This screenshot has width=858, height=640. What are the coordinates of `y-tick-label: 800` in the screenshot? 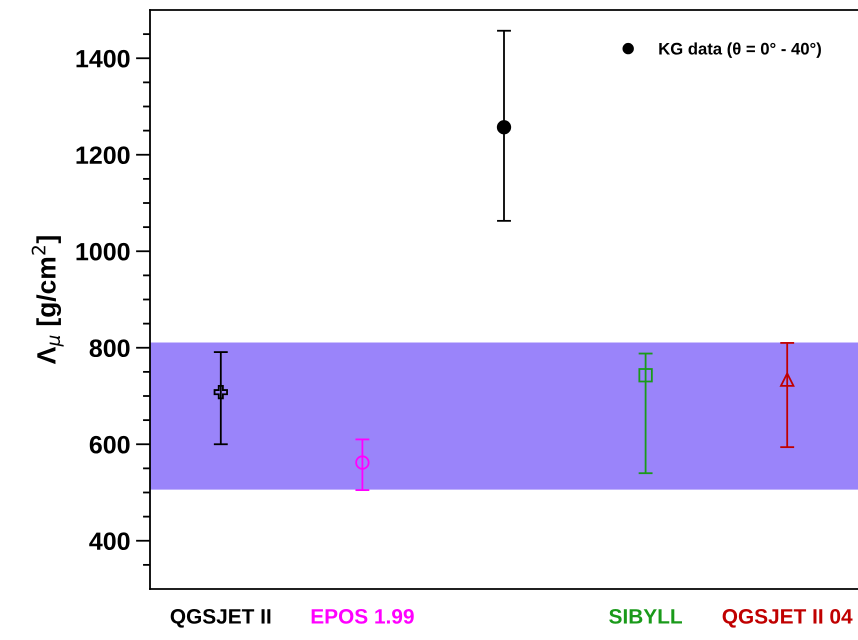 It's located at (110, 348).